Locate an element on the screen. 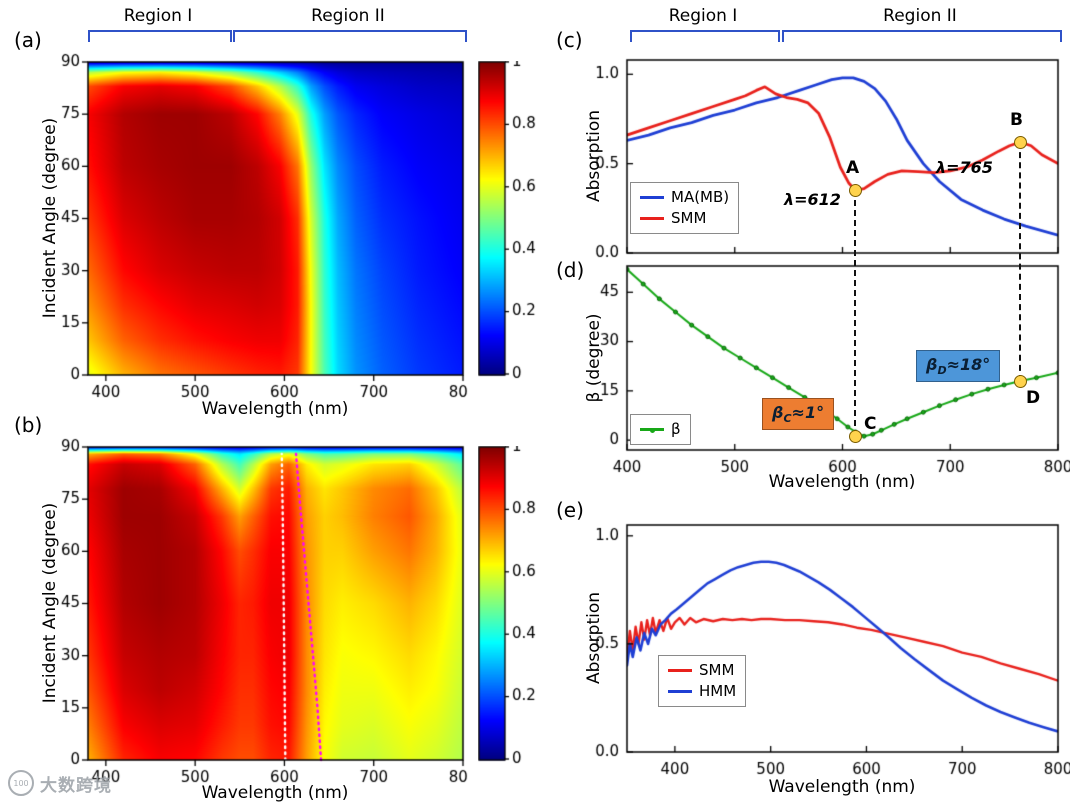 The height and width of the screenshot is (804, 1080). beta-c-annotation-box: βC≈1° is located at coordinates (798, 414).